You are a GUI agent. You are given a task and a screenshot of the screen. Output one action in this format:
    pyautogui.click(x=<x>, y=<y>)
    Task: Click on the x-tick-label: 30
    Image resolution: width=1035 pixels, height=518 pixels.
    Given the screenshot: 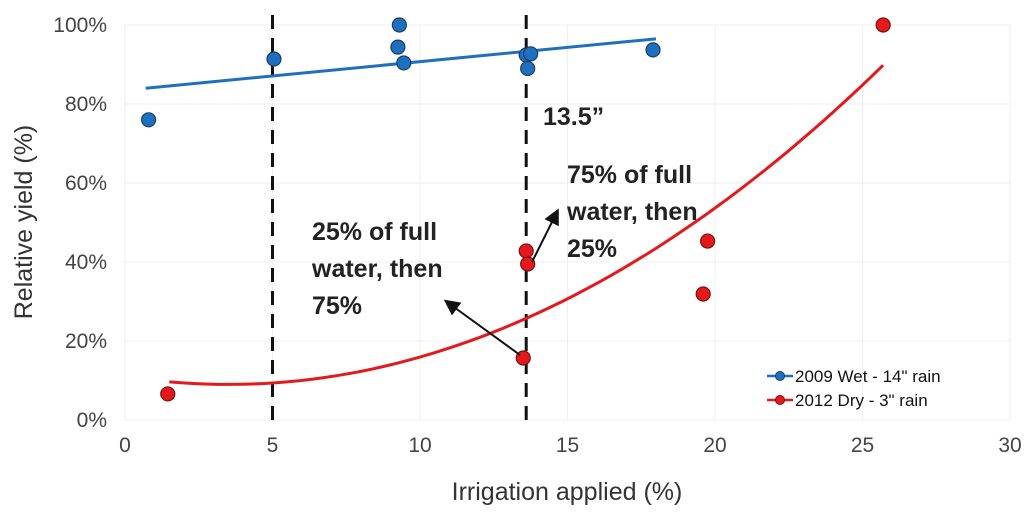 What is the action you would take?
    pyautogui.click(x=1009, y=445)
    